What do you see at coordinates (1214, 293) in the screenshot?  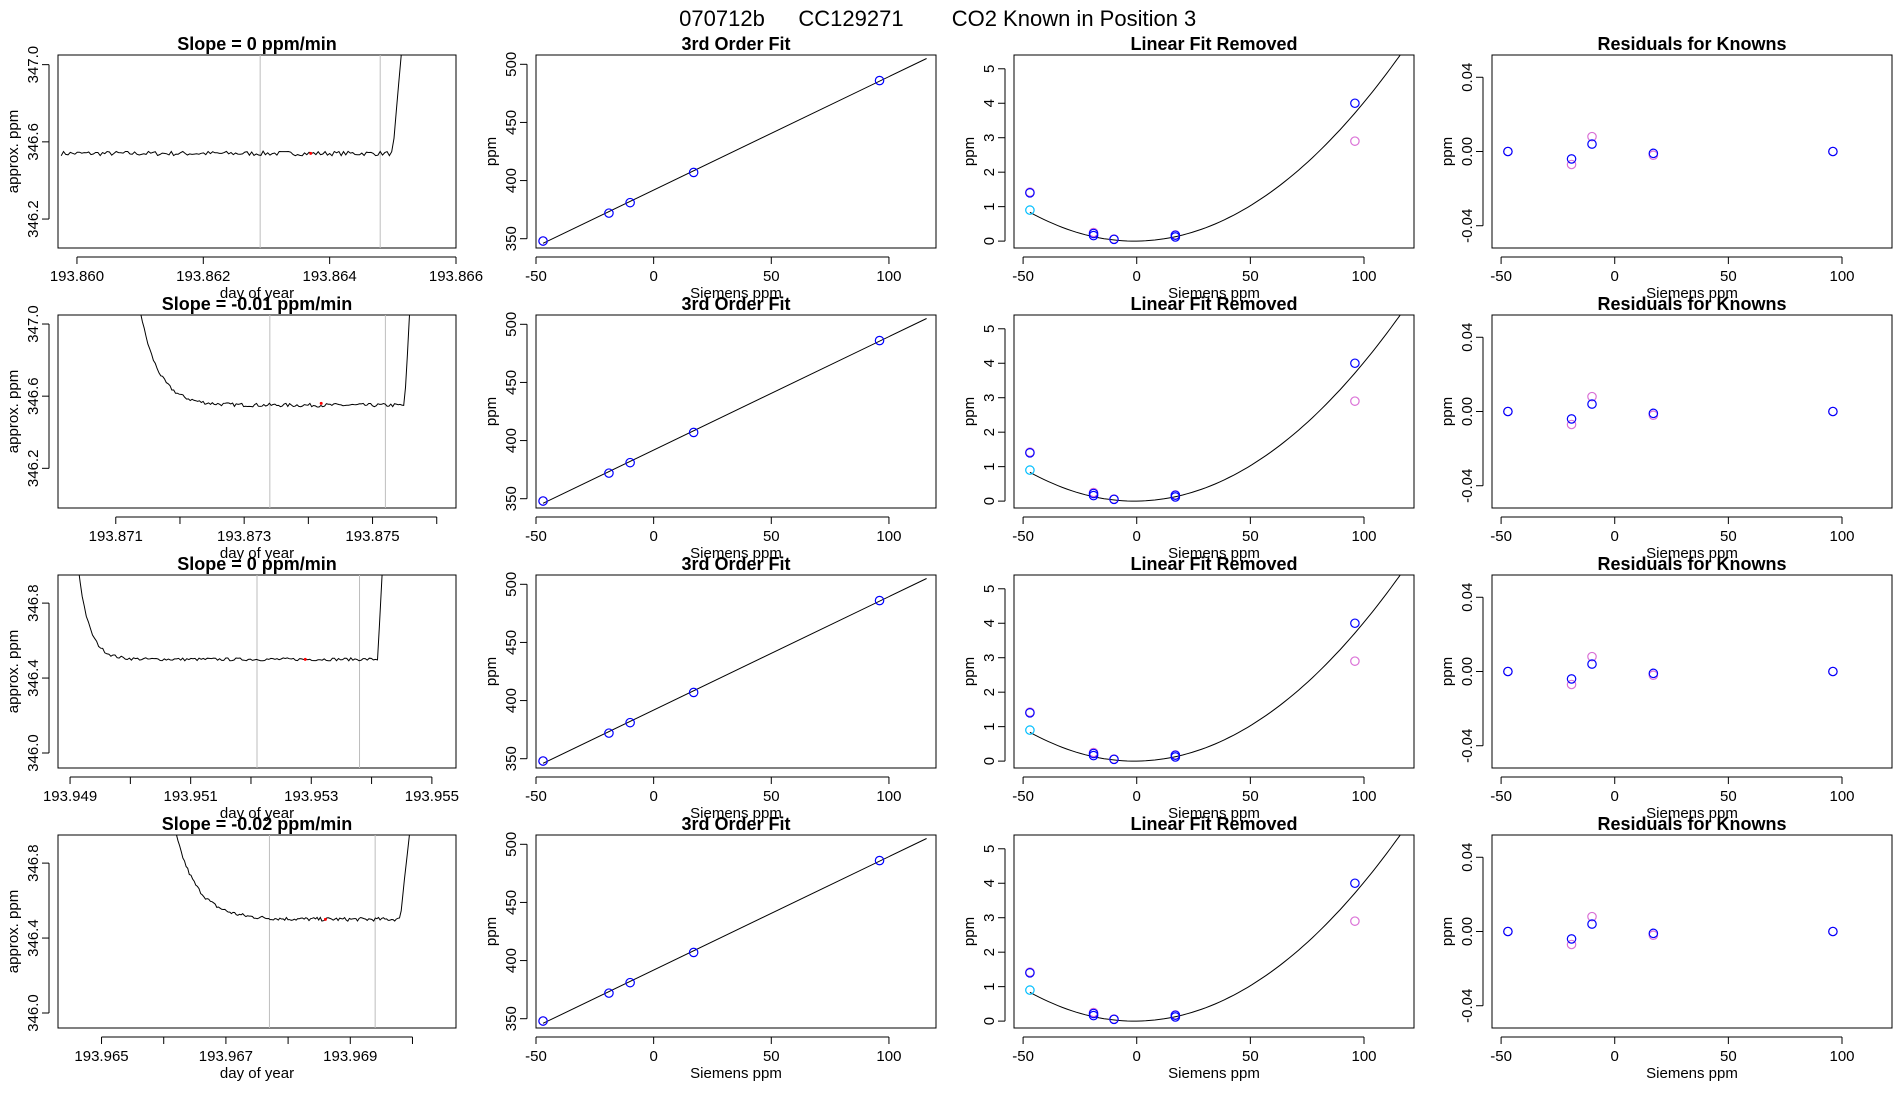 I see `linear-removed-r1-x-axis-label: Siemens ppm` at bounding box center [1214, 293].